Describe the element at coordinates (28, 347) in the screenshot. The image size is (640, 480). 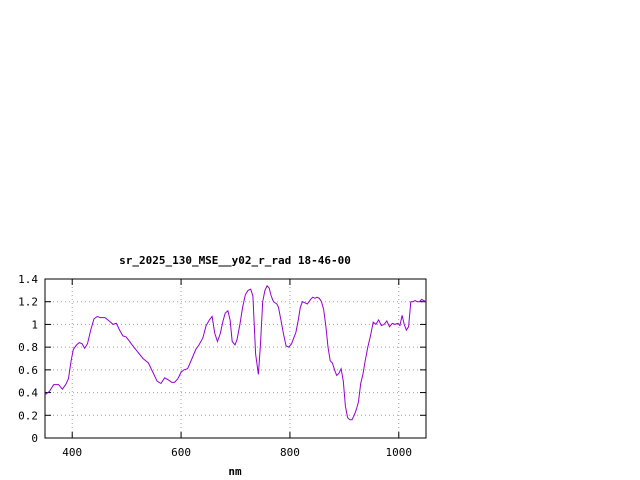
I see `y-tick-label: 0.8` at that location.